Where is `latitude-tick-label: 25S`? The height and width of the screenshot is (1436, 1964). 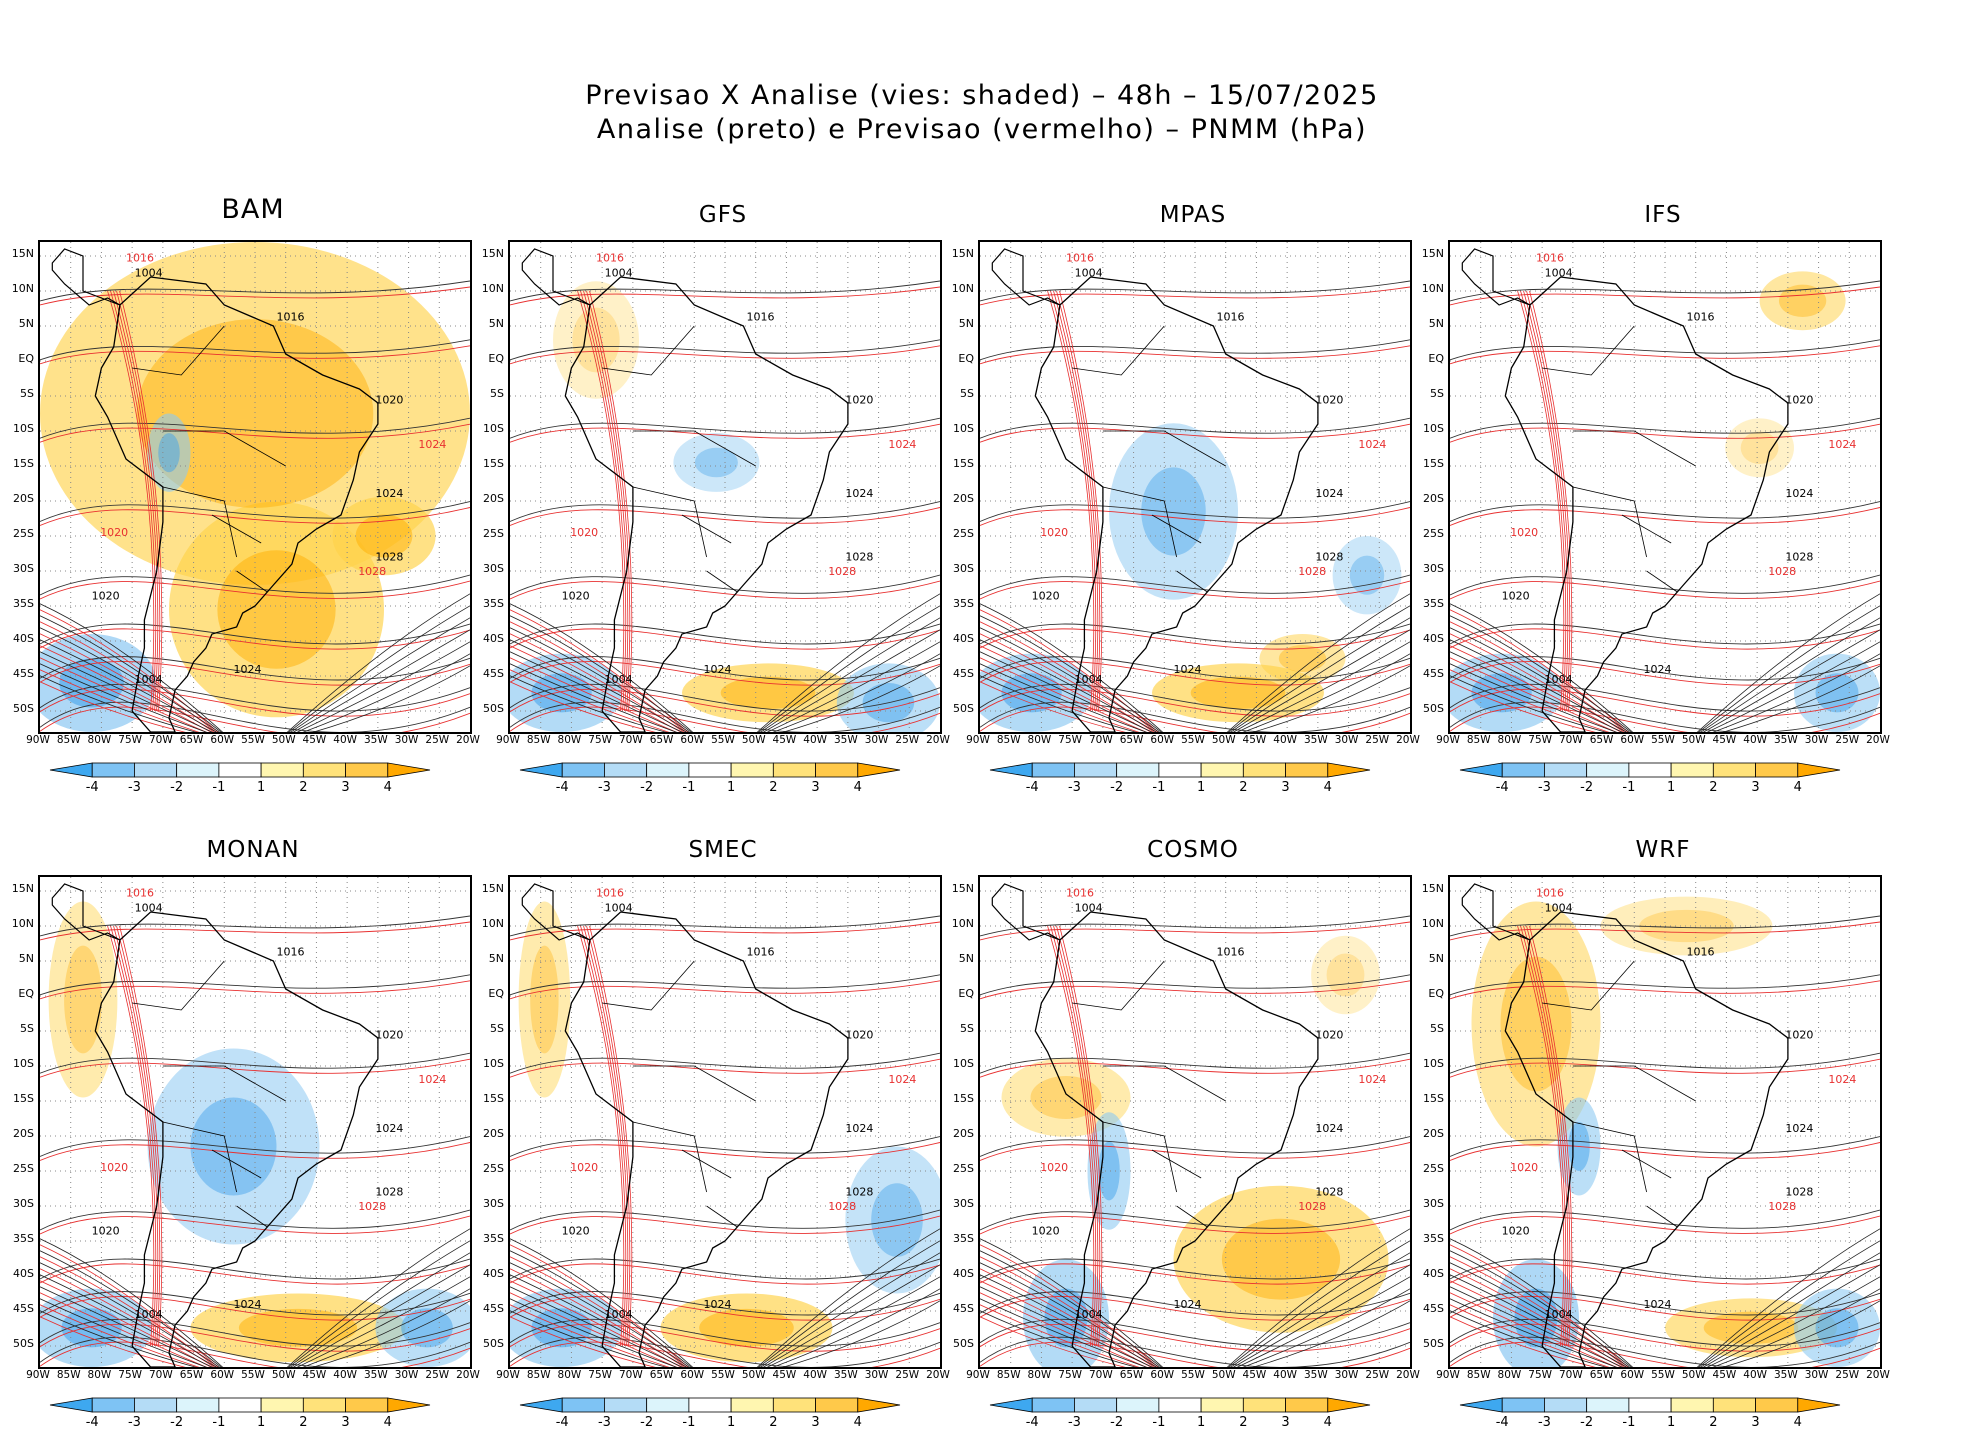
latitude-tick-label: 25S is located at coordinates (23, 533).